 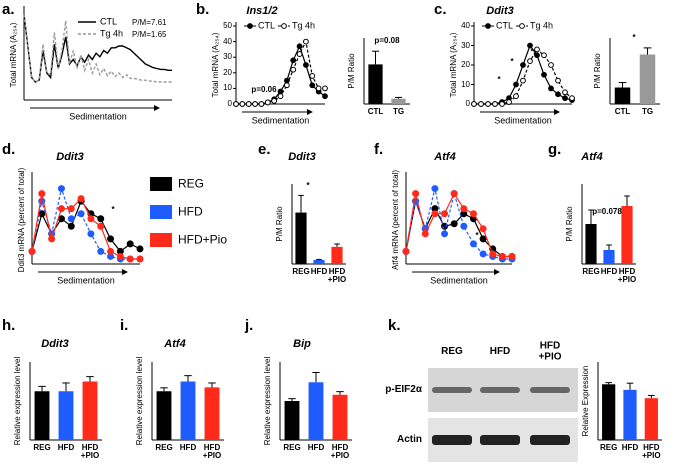 What do you see at coordinates (398, 111) in the screenshot?
I see `x-tick-label: TG` at bounding box center [398, 111].